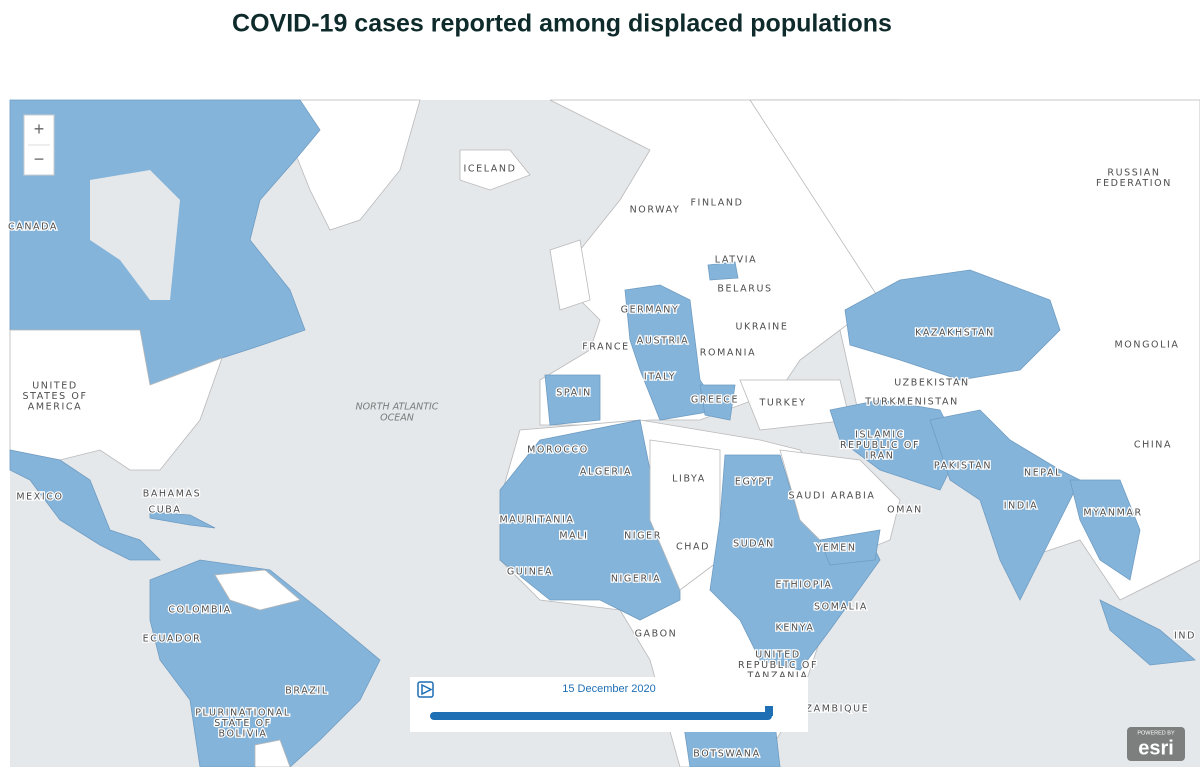 Image resolution: width=1200 pixels, height=767 pixels. I want to click on country-label: STATE OF, so click(242, 723).